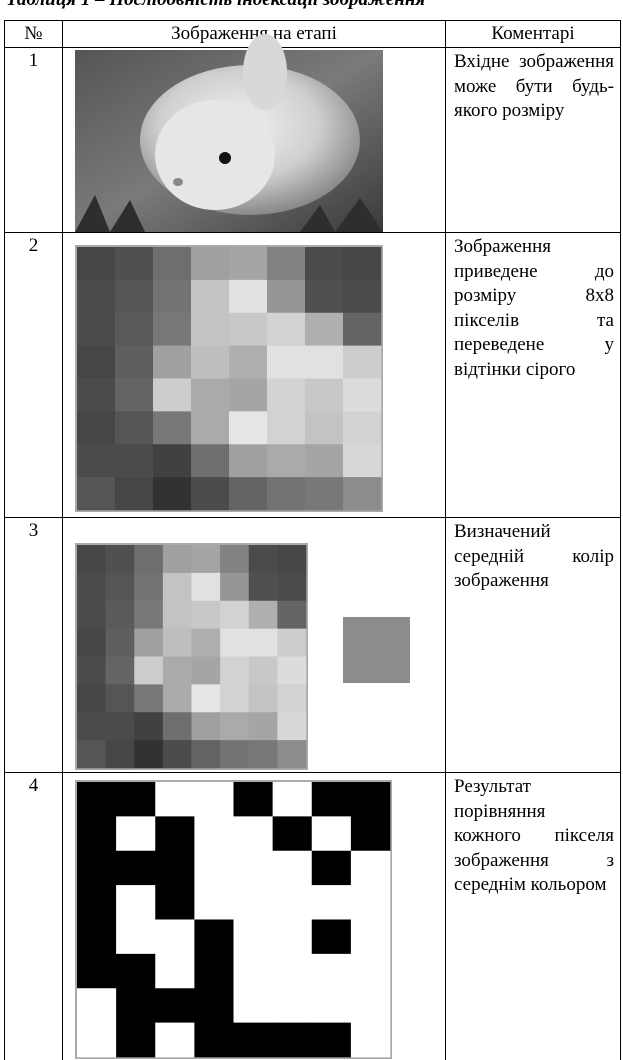 The image size is (623, 1060). Describe the element at coordinates (229, 133) in the screenshot. I see `rabbit-photo` at that location.